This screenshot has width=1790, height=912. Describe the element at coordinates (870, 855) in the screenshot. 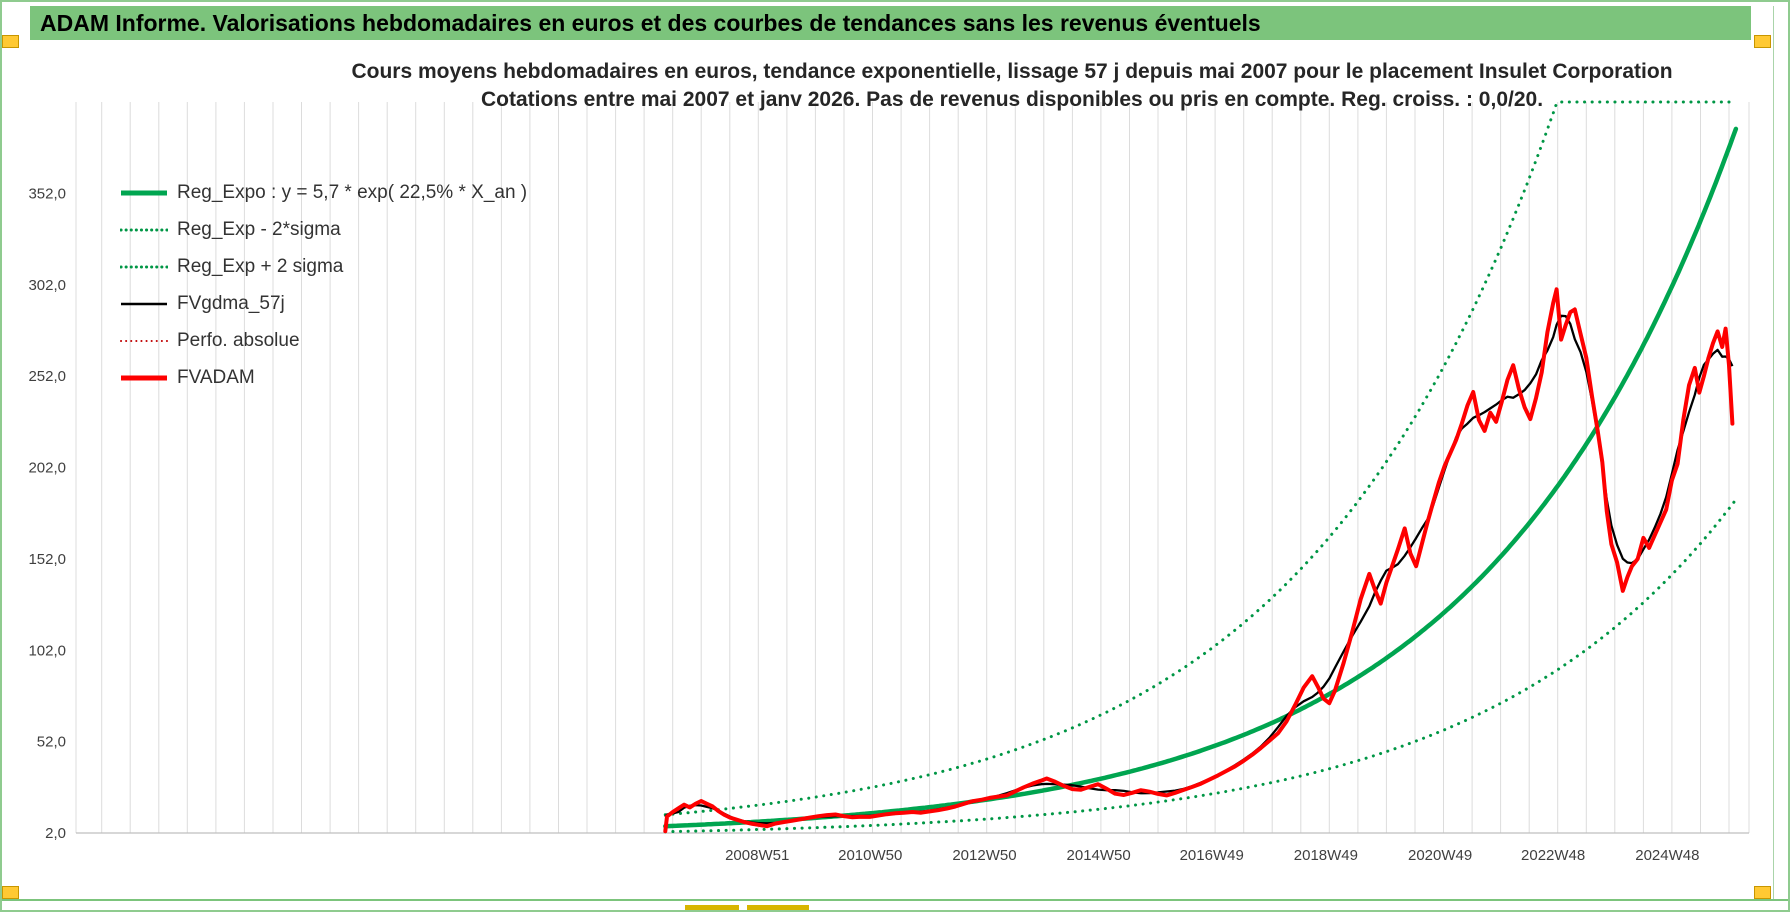

I see `x-axis-tick-label: 2010W50` at that location.